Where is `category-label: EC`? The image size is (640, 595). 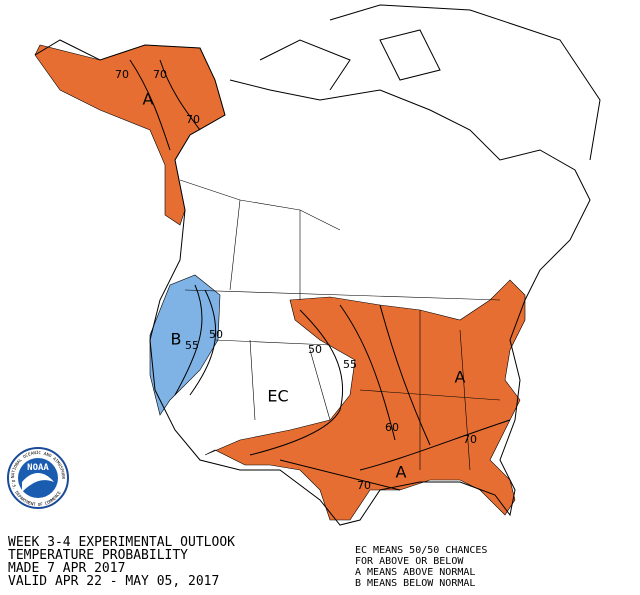 category-label: EC is located at coordinates (277, 396).